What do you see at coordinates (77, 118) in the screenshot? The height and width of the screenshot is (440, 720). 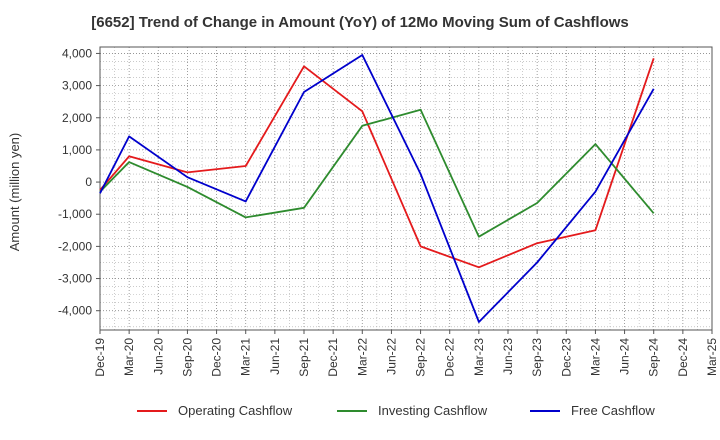 I see `y-tick-label: 2,000` at bounding box center [77, 118].